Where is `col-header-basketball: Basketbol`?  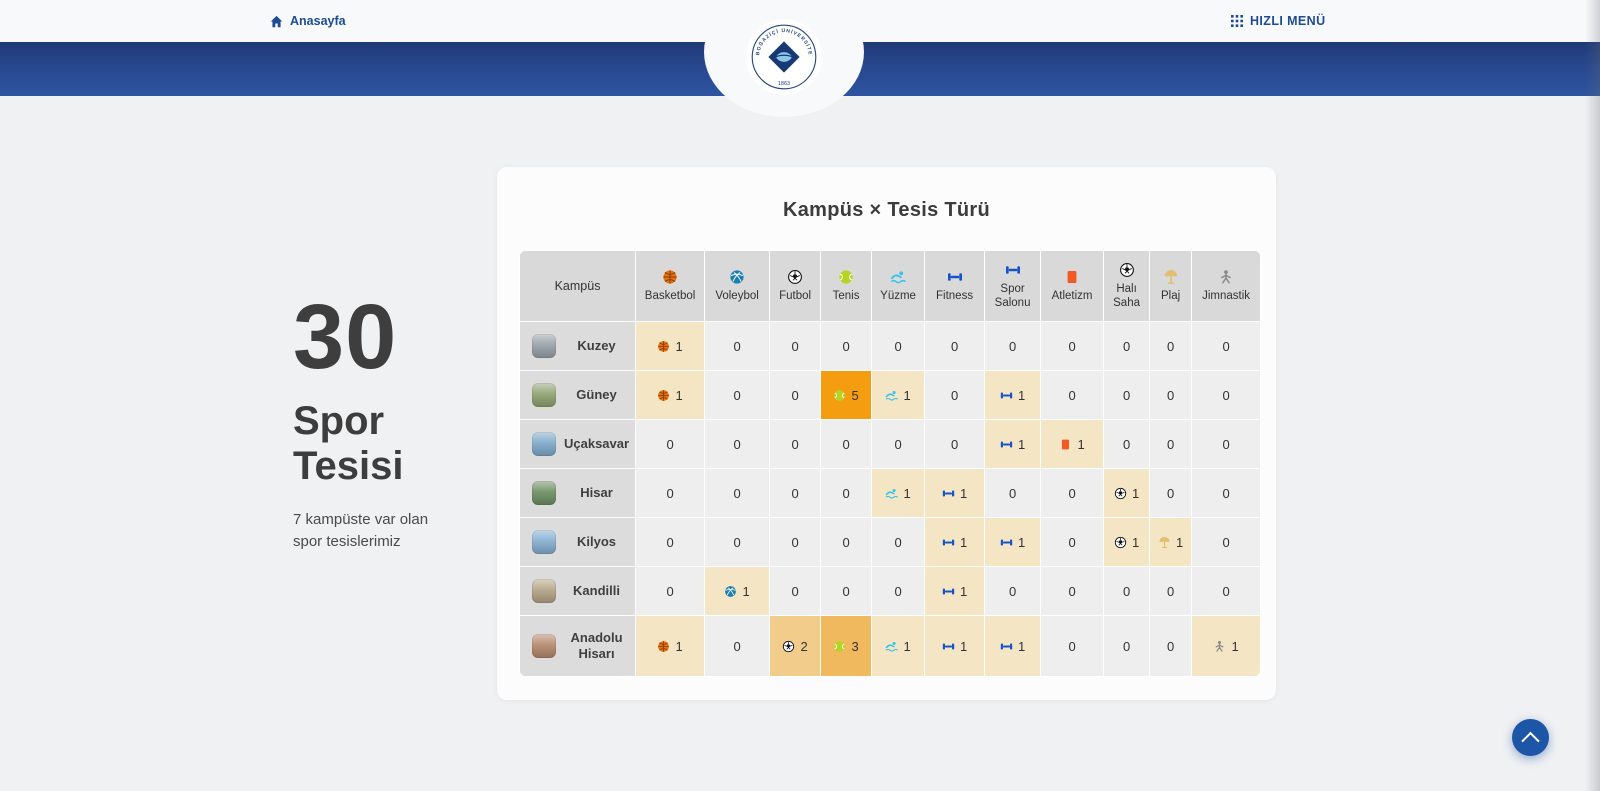 col-header-basketball: Basketbol is located at coordinates (670, 286).